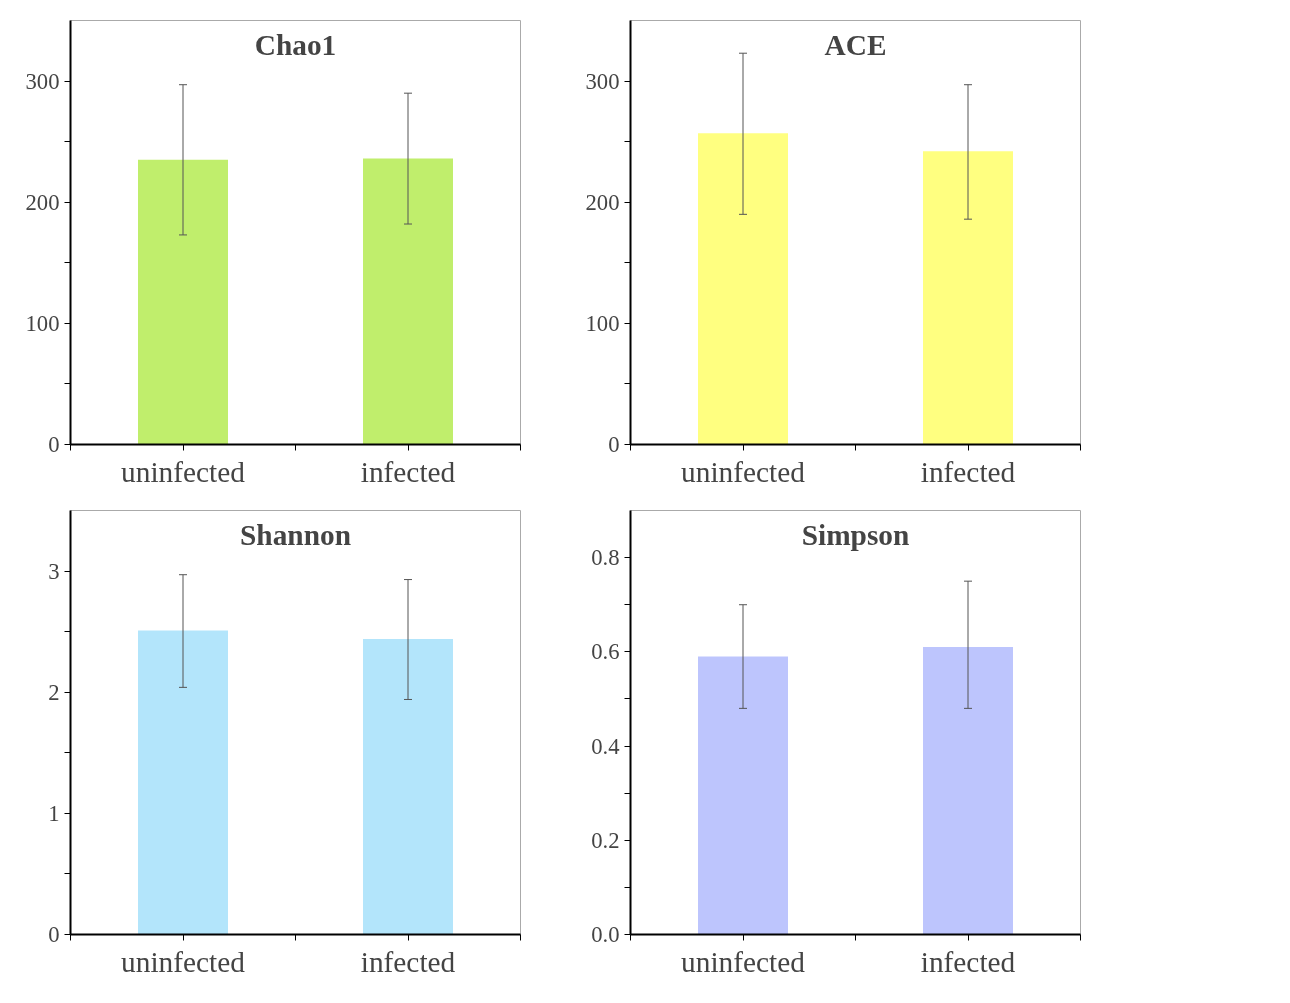 This screenshot has height=1003, width=1290. Describe the element at coordinates (605, 652) in the screenshot. I see `y-tick-label: 0.6` at that location.